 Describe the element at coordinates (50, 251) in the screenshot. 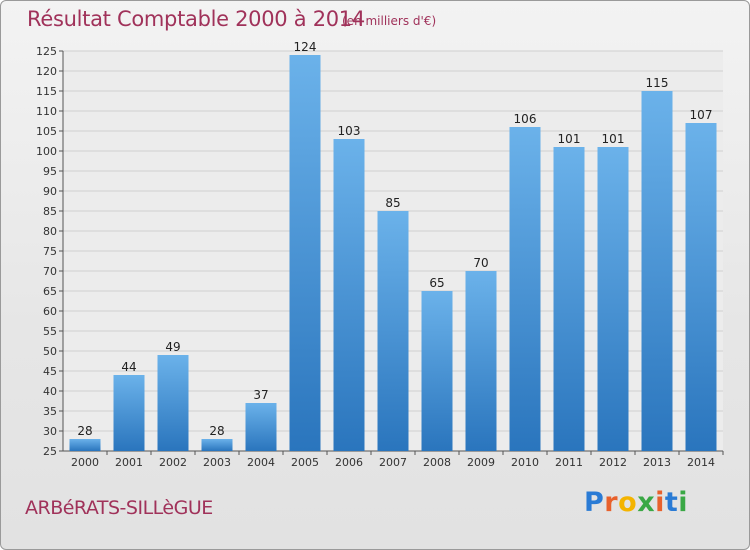

I see `y-tick-label: 75` at that location.